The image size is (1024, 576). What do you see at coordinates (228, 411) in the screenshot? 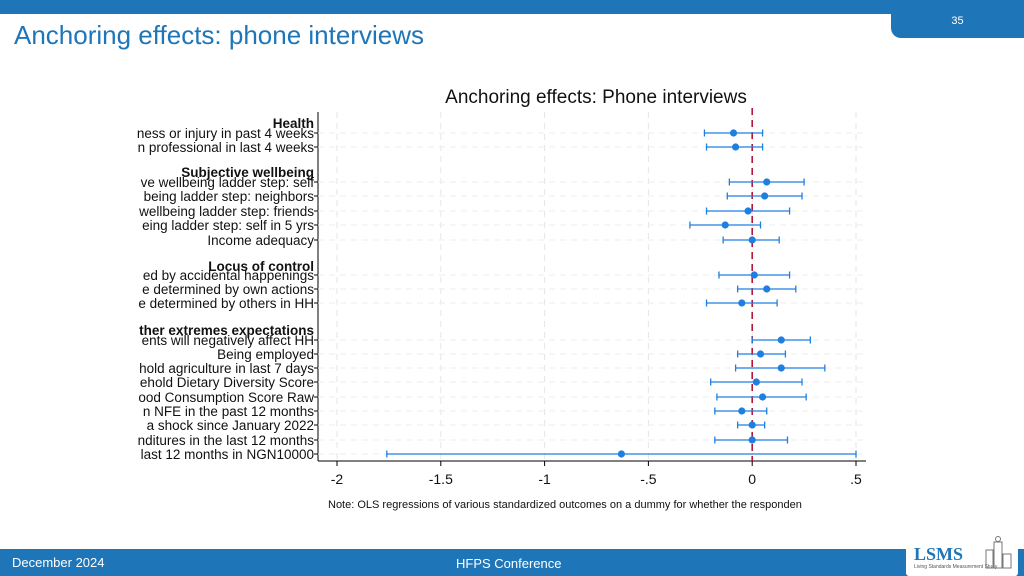
I see `row-label: n NFE in the past 12 months` at bounding box center [228, 411].